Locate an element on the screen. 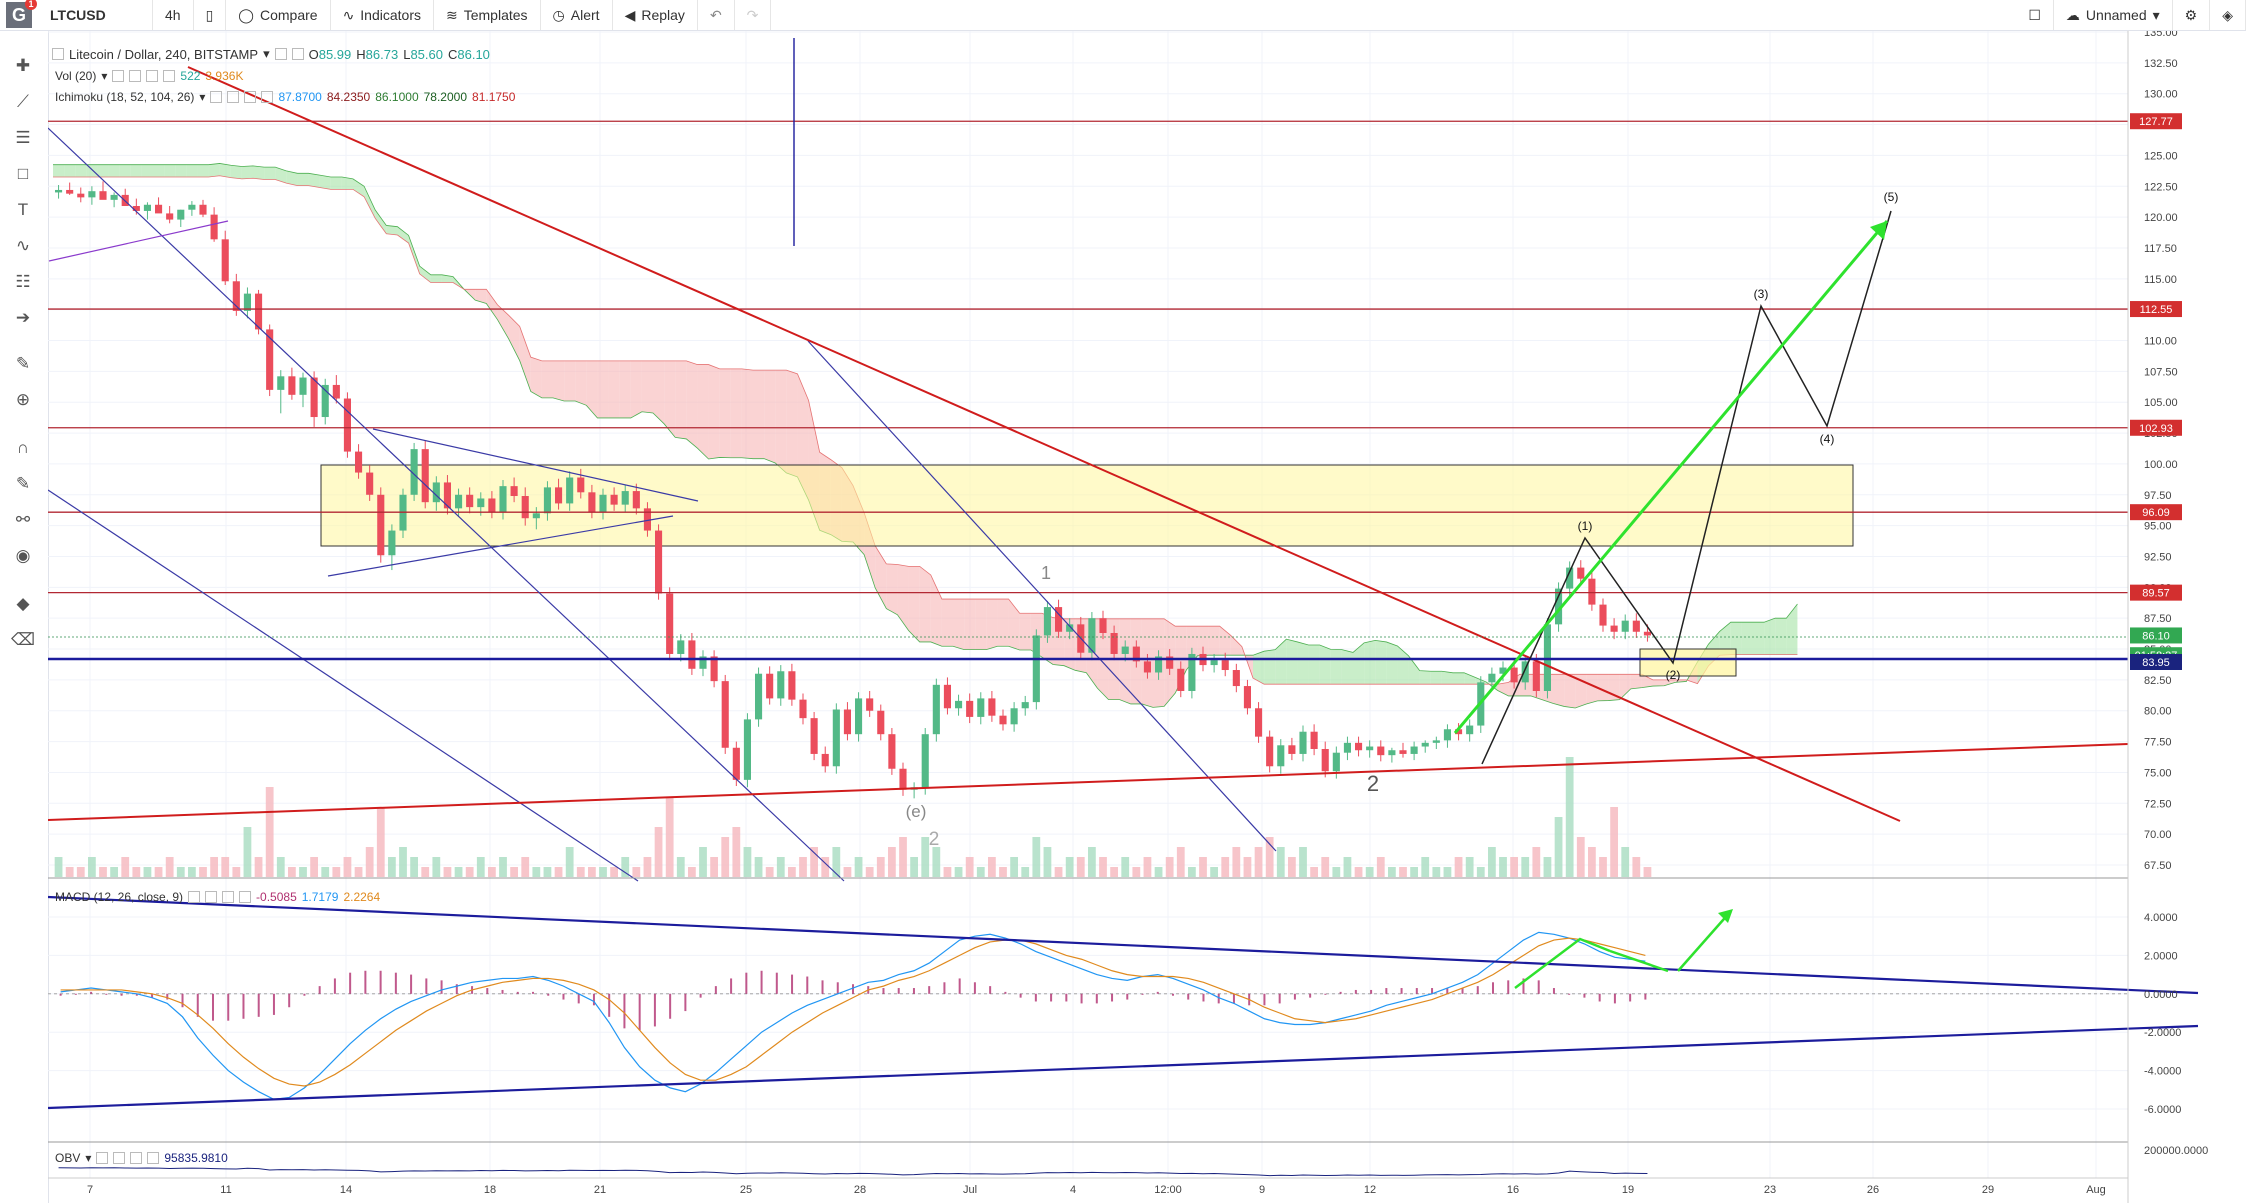 This screenshot has width=2246, height=1203. obv-more-icon is located at coordinates (153, 1158).